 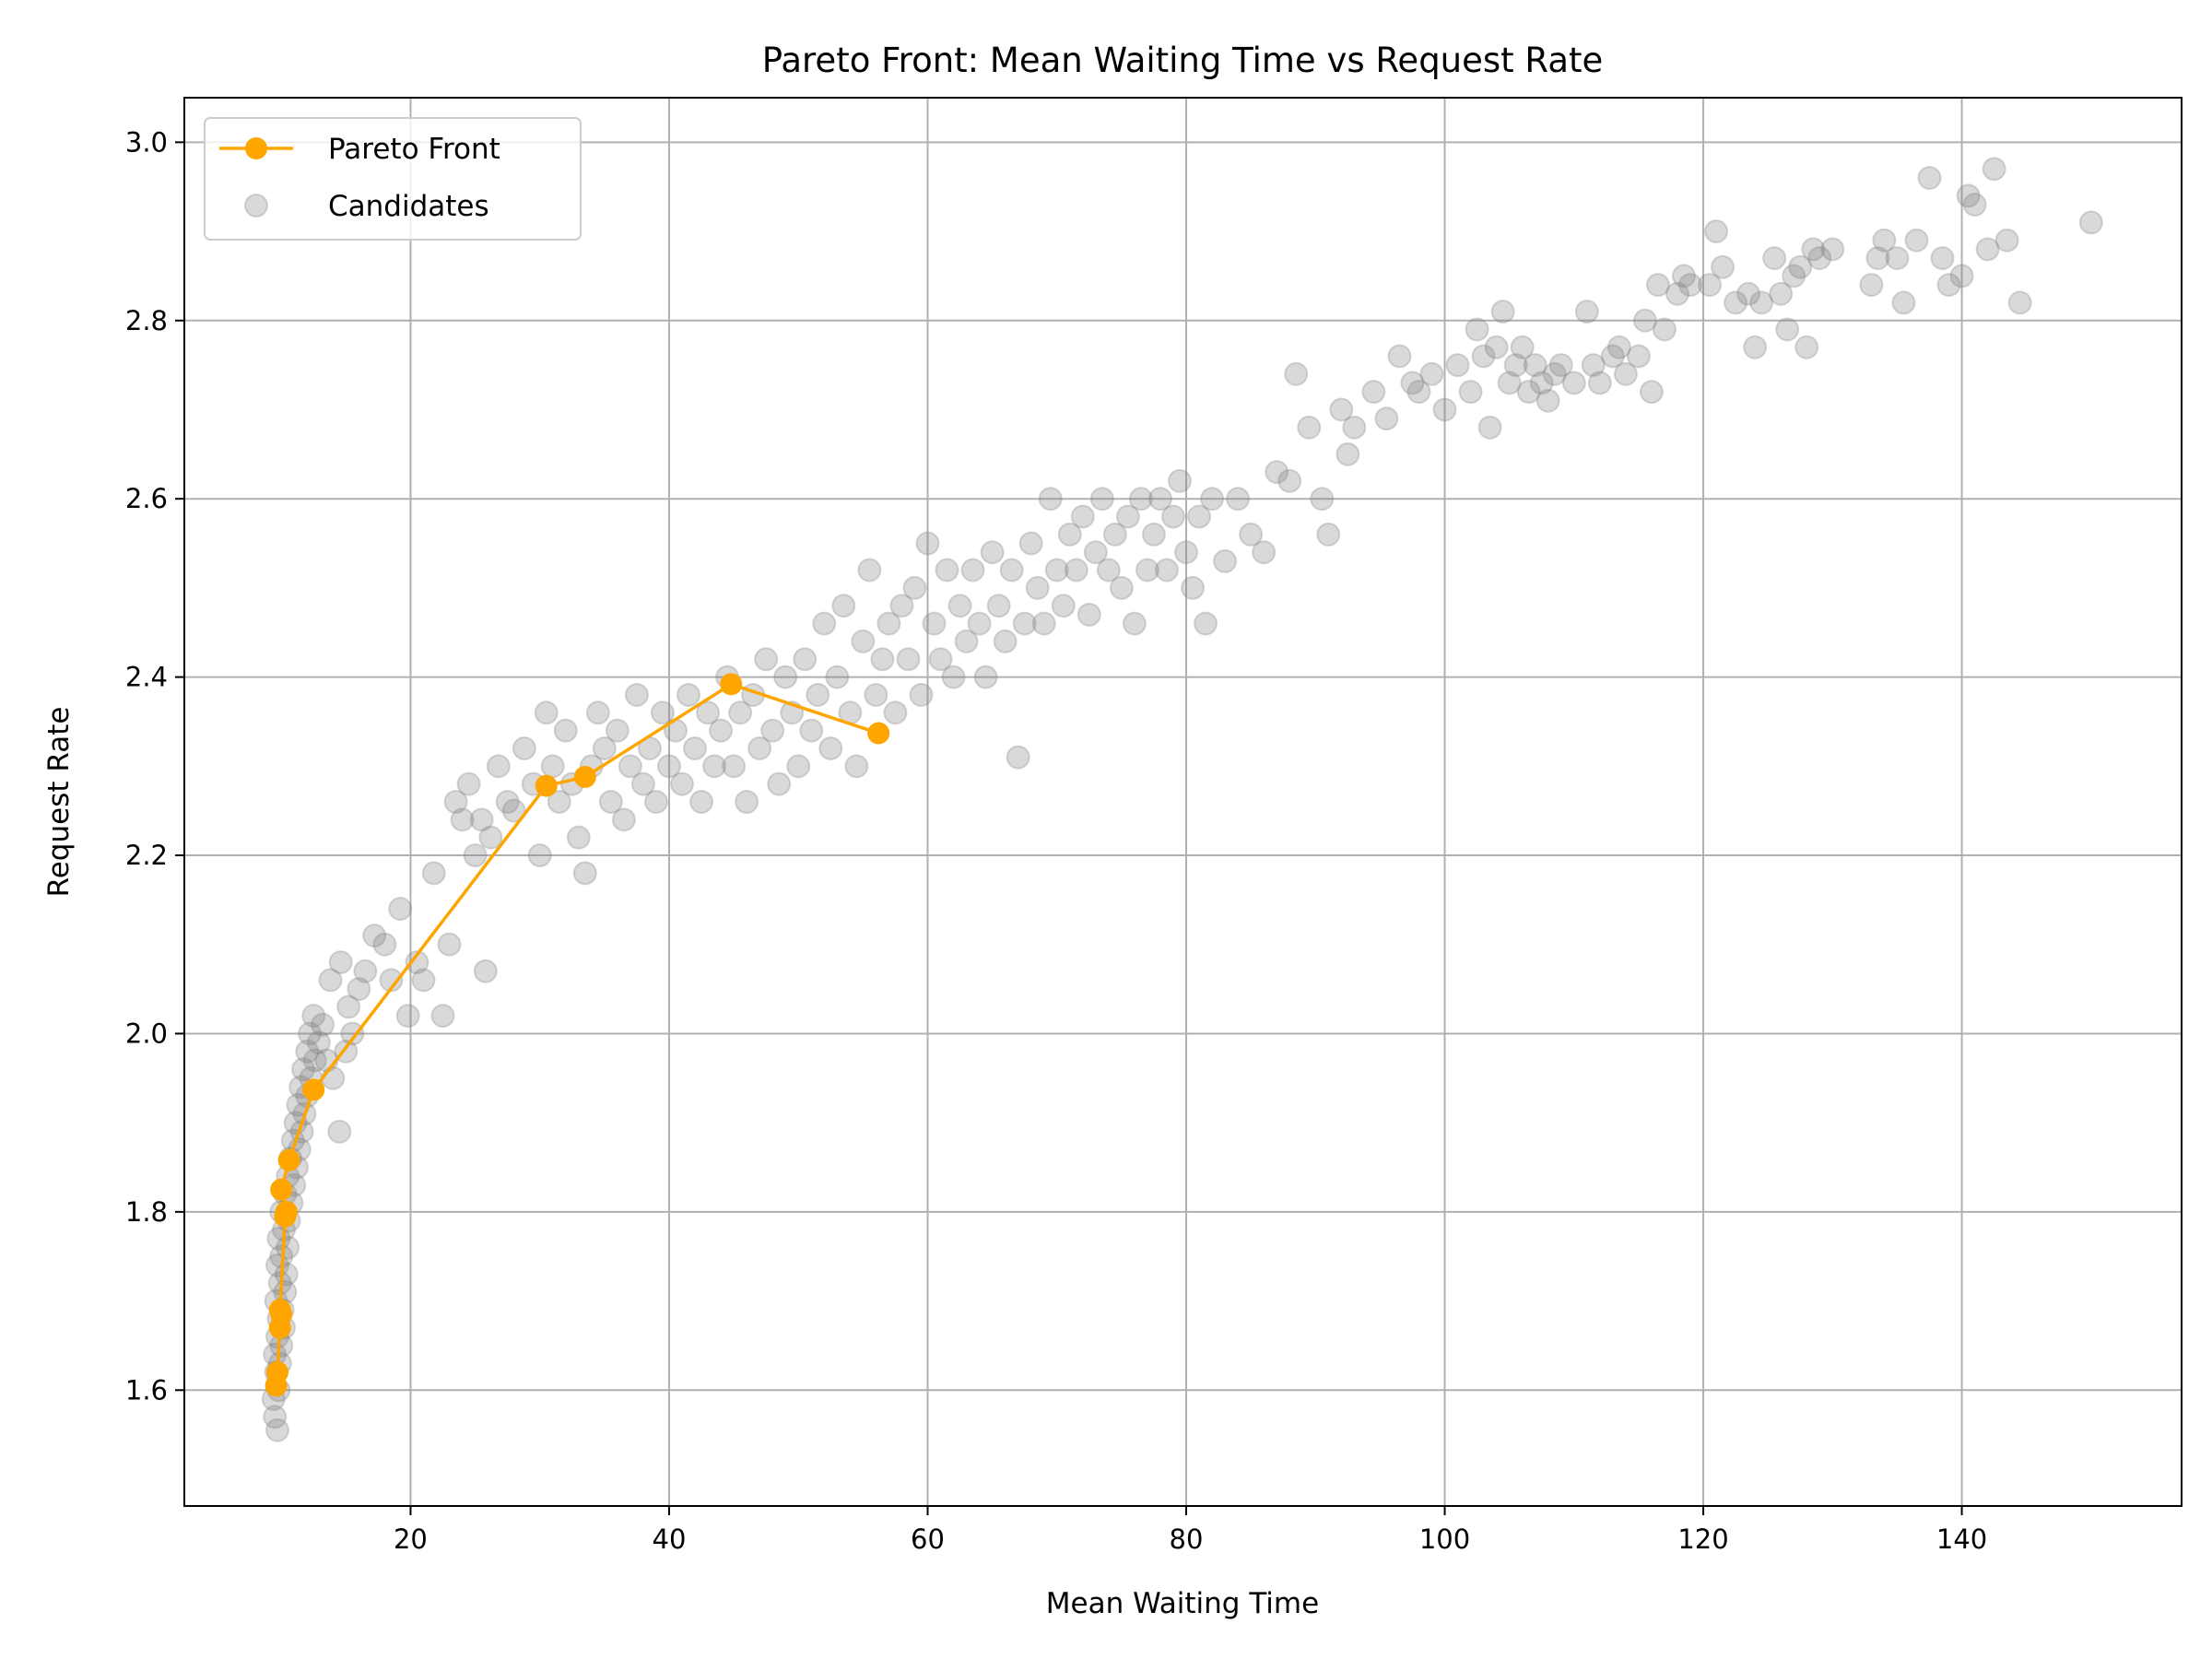 I want to click on x-tick-label: 80, so click(x=1187, y=1539).